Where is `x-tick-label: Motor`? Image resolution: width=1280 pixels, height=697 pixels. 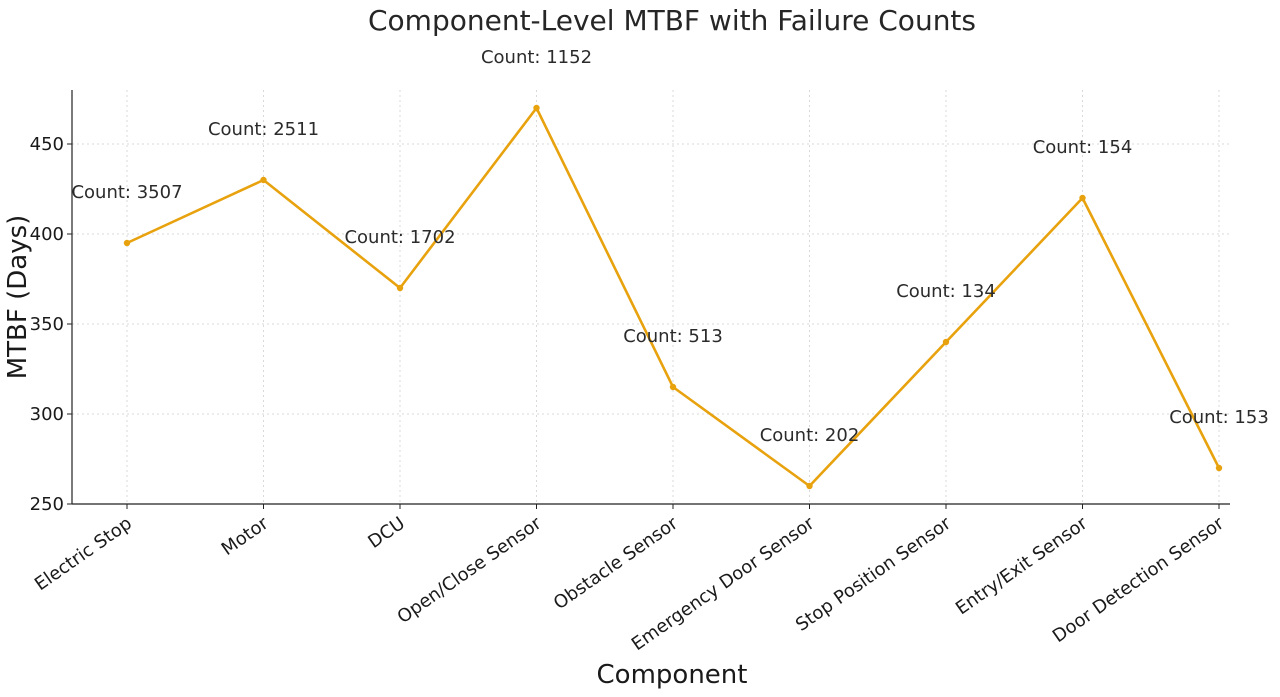 x-tick-label: Motor is located at coordinates (245, 536).